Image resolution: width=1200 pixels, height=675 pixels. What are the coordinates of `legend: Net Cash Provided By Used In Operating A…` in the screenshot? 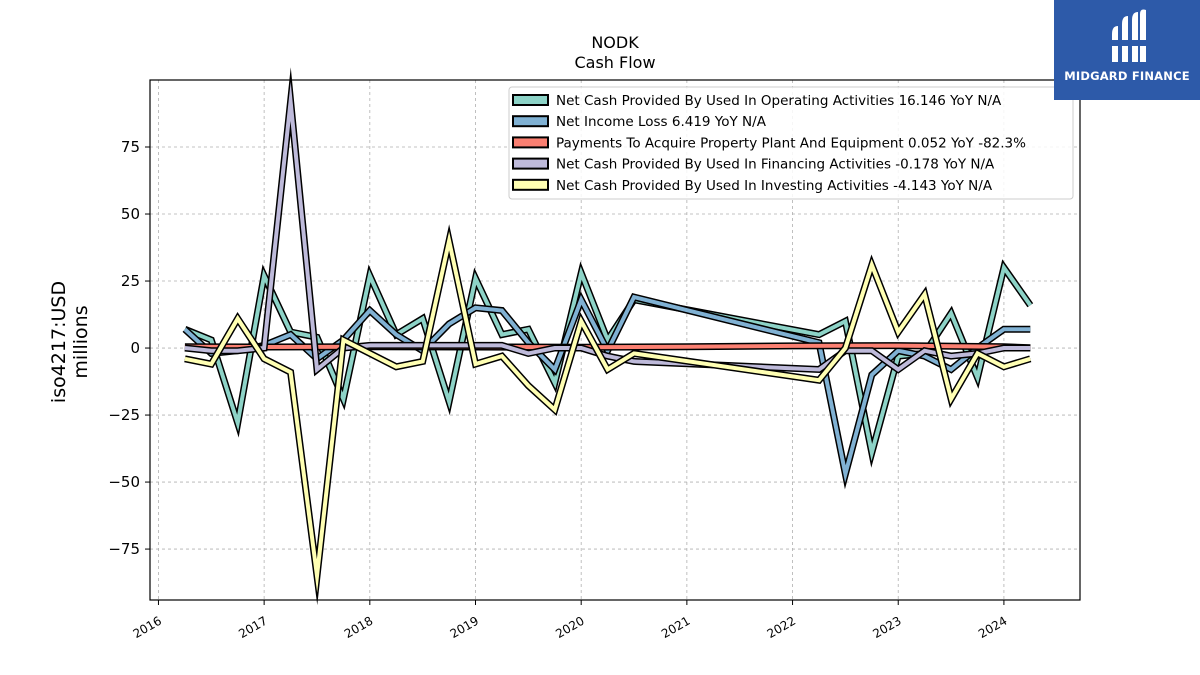 It's located at (791, 143).